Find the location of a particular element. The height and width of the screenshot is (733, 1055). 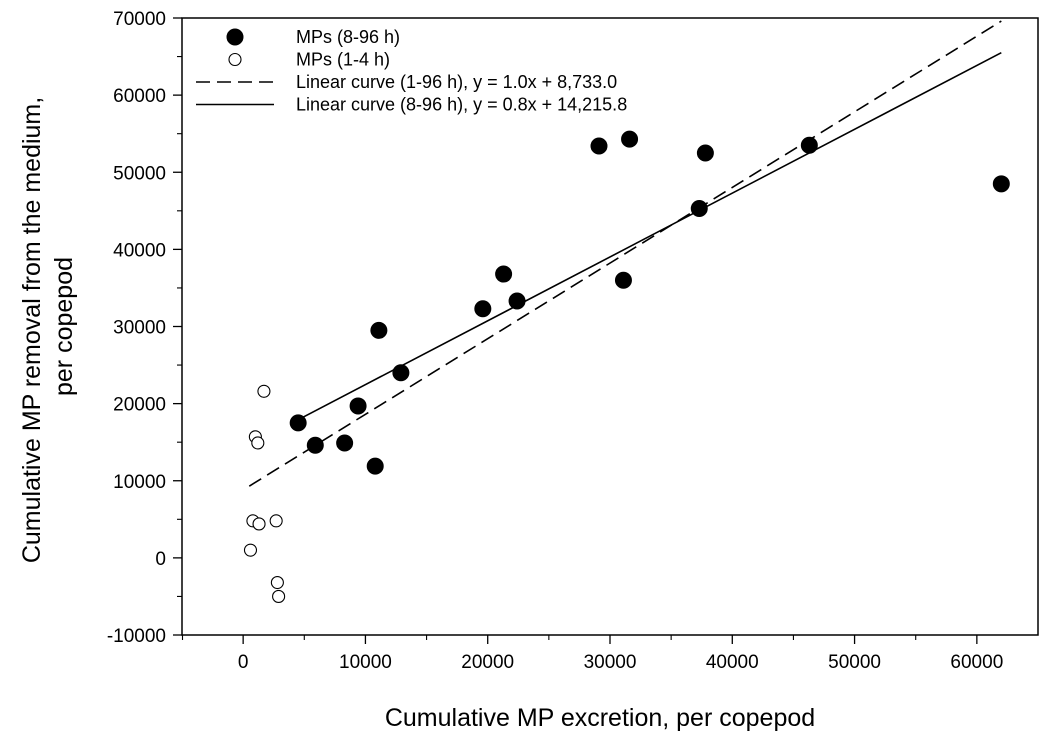

y-axis-title-line-2: per copepod is located at coordinates (64, 326).